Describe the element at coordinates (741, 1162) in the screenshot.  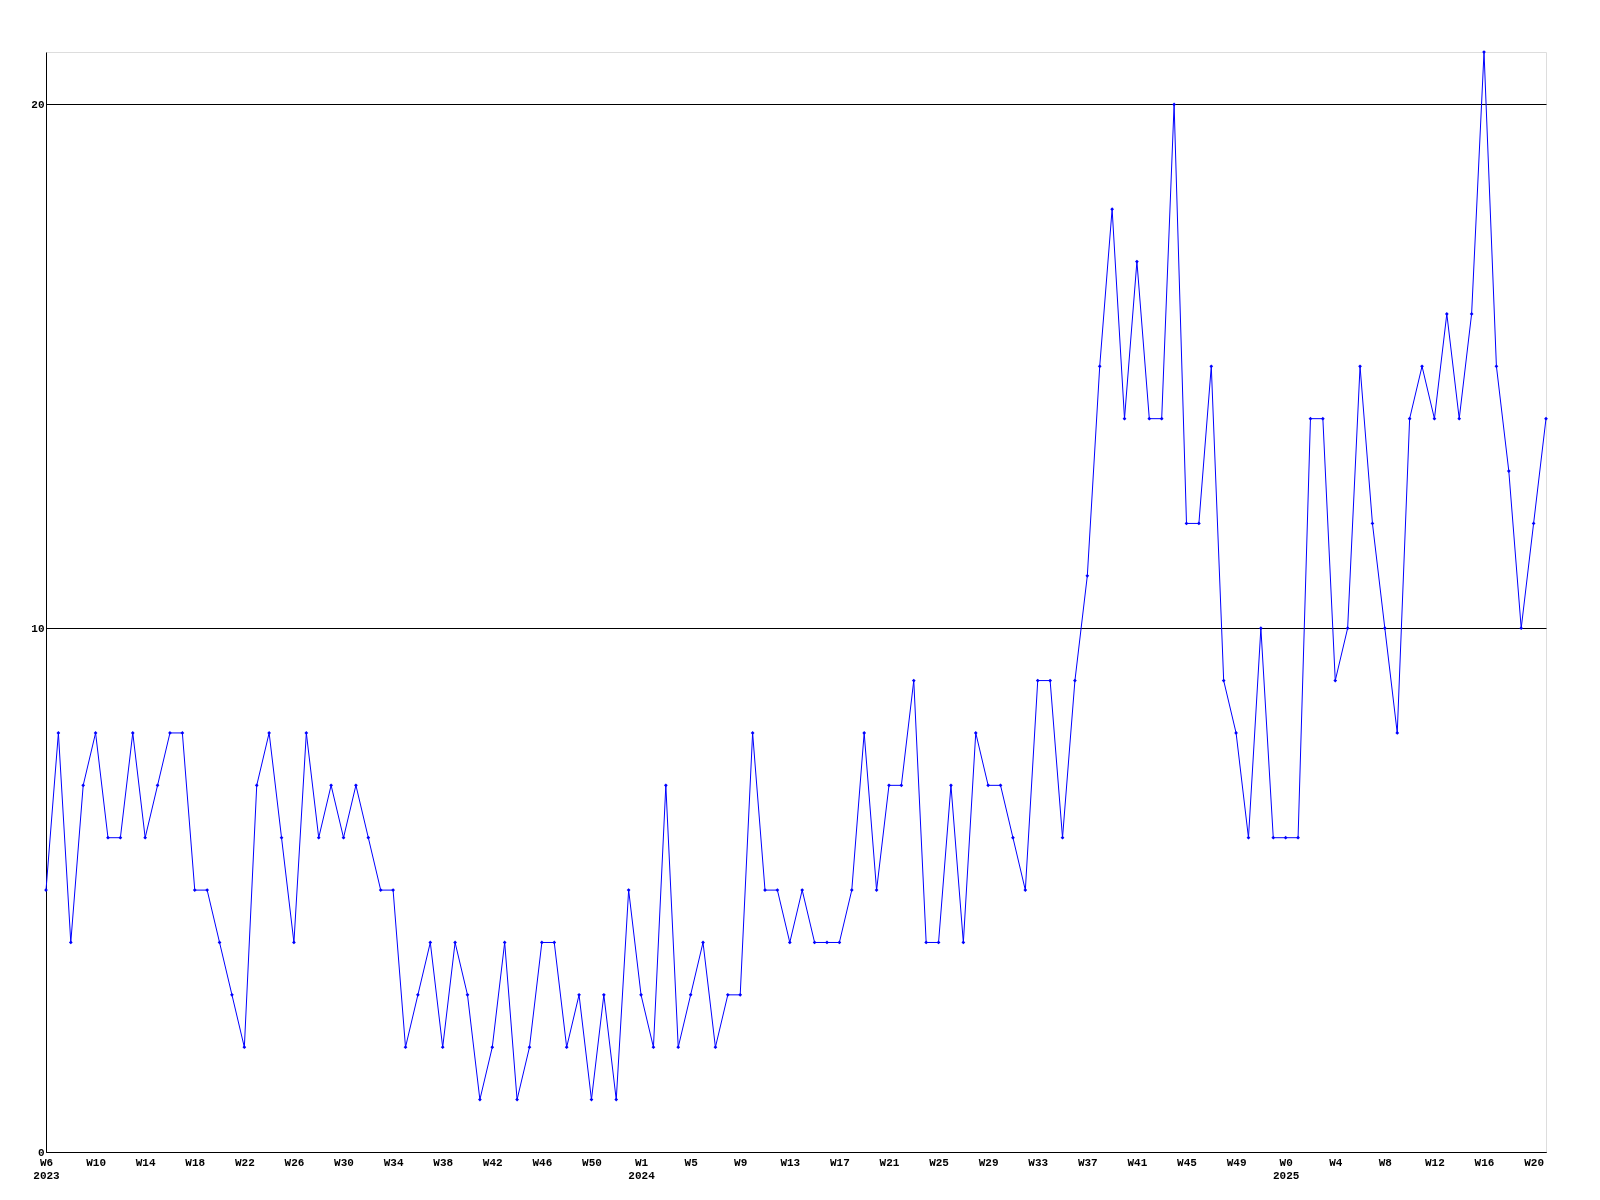
I see `x-tick-label: W9` at that location.